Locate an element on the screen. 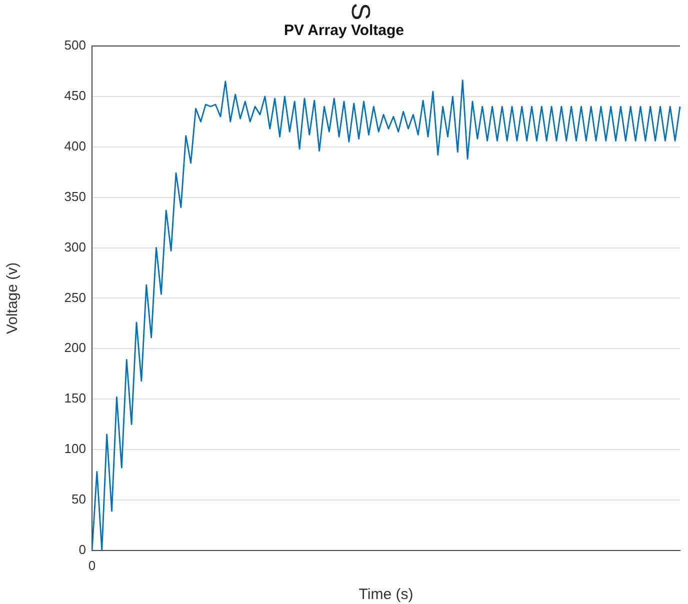 The height and width of the screenshot is (604, 688). y-tick-label: 300 is located at coordinates (75, 246).